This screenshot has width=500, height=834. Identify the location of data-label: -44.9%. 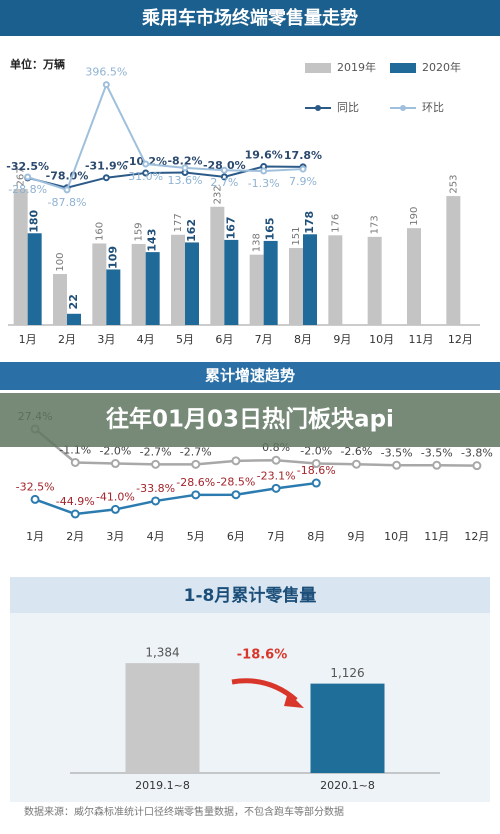
(75, 501).